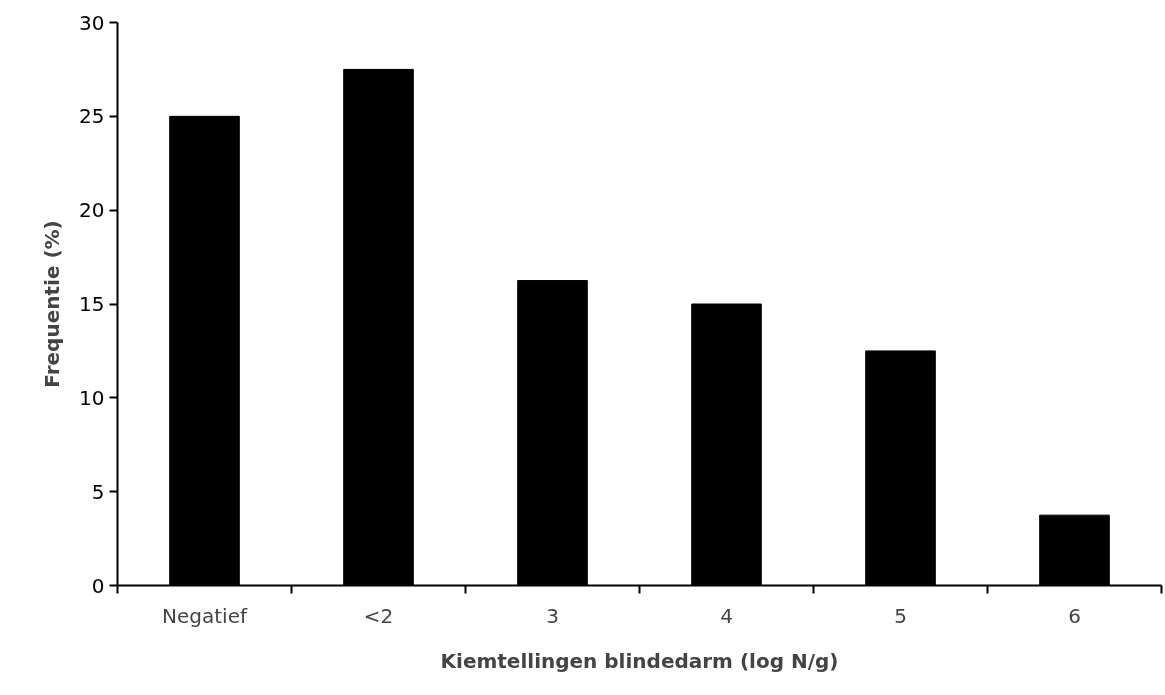  I want to click on y-axis-title: Frequentie (%), so click(52, 304).